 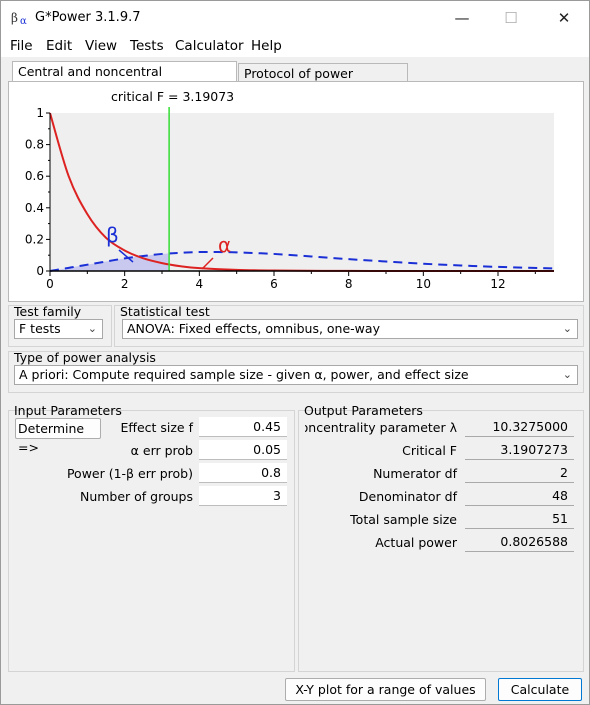 I want to click on power-analysis-group, so click(x=296, y=372).